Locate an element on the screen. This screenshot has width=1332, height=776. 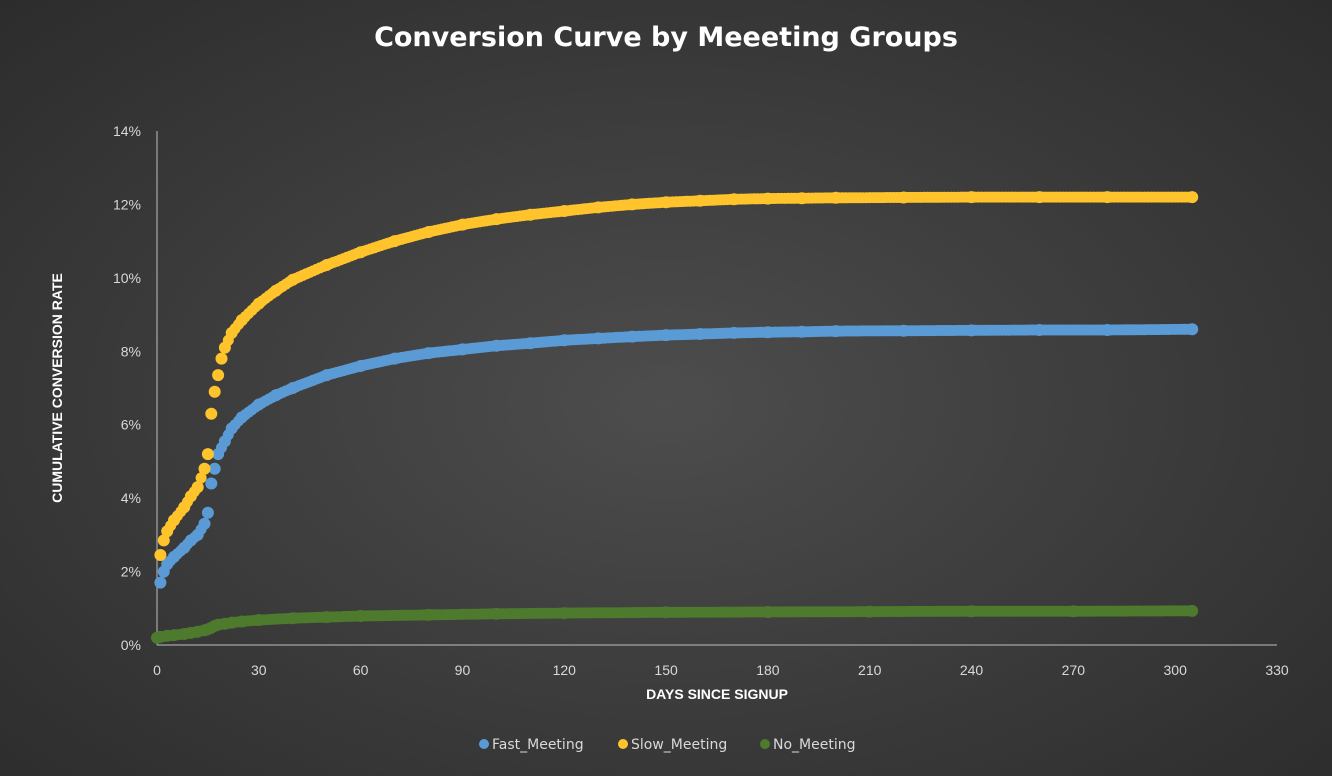
legend: Fast_Meeting Slow_Meeting No_Meeting is located at coordinates (667, 745).